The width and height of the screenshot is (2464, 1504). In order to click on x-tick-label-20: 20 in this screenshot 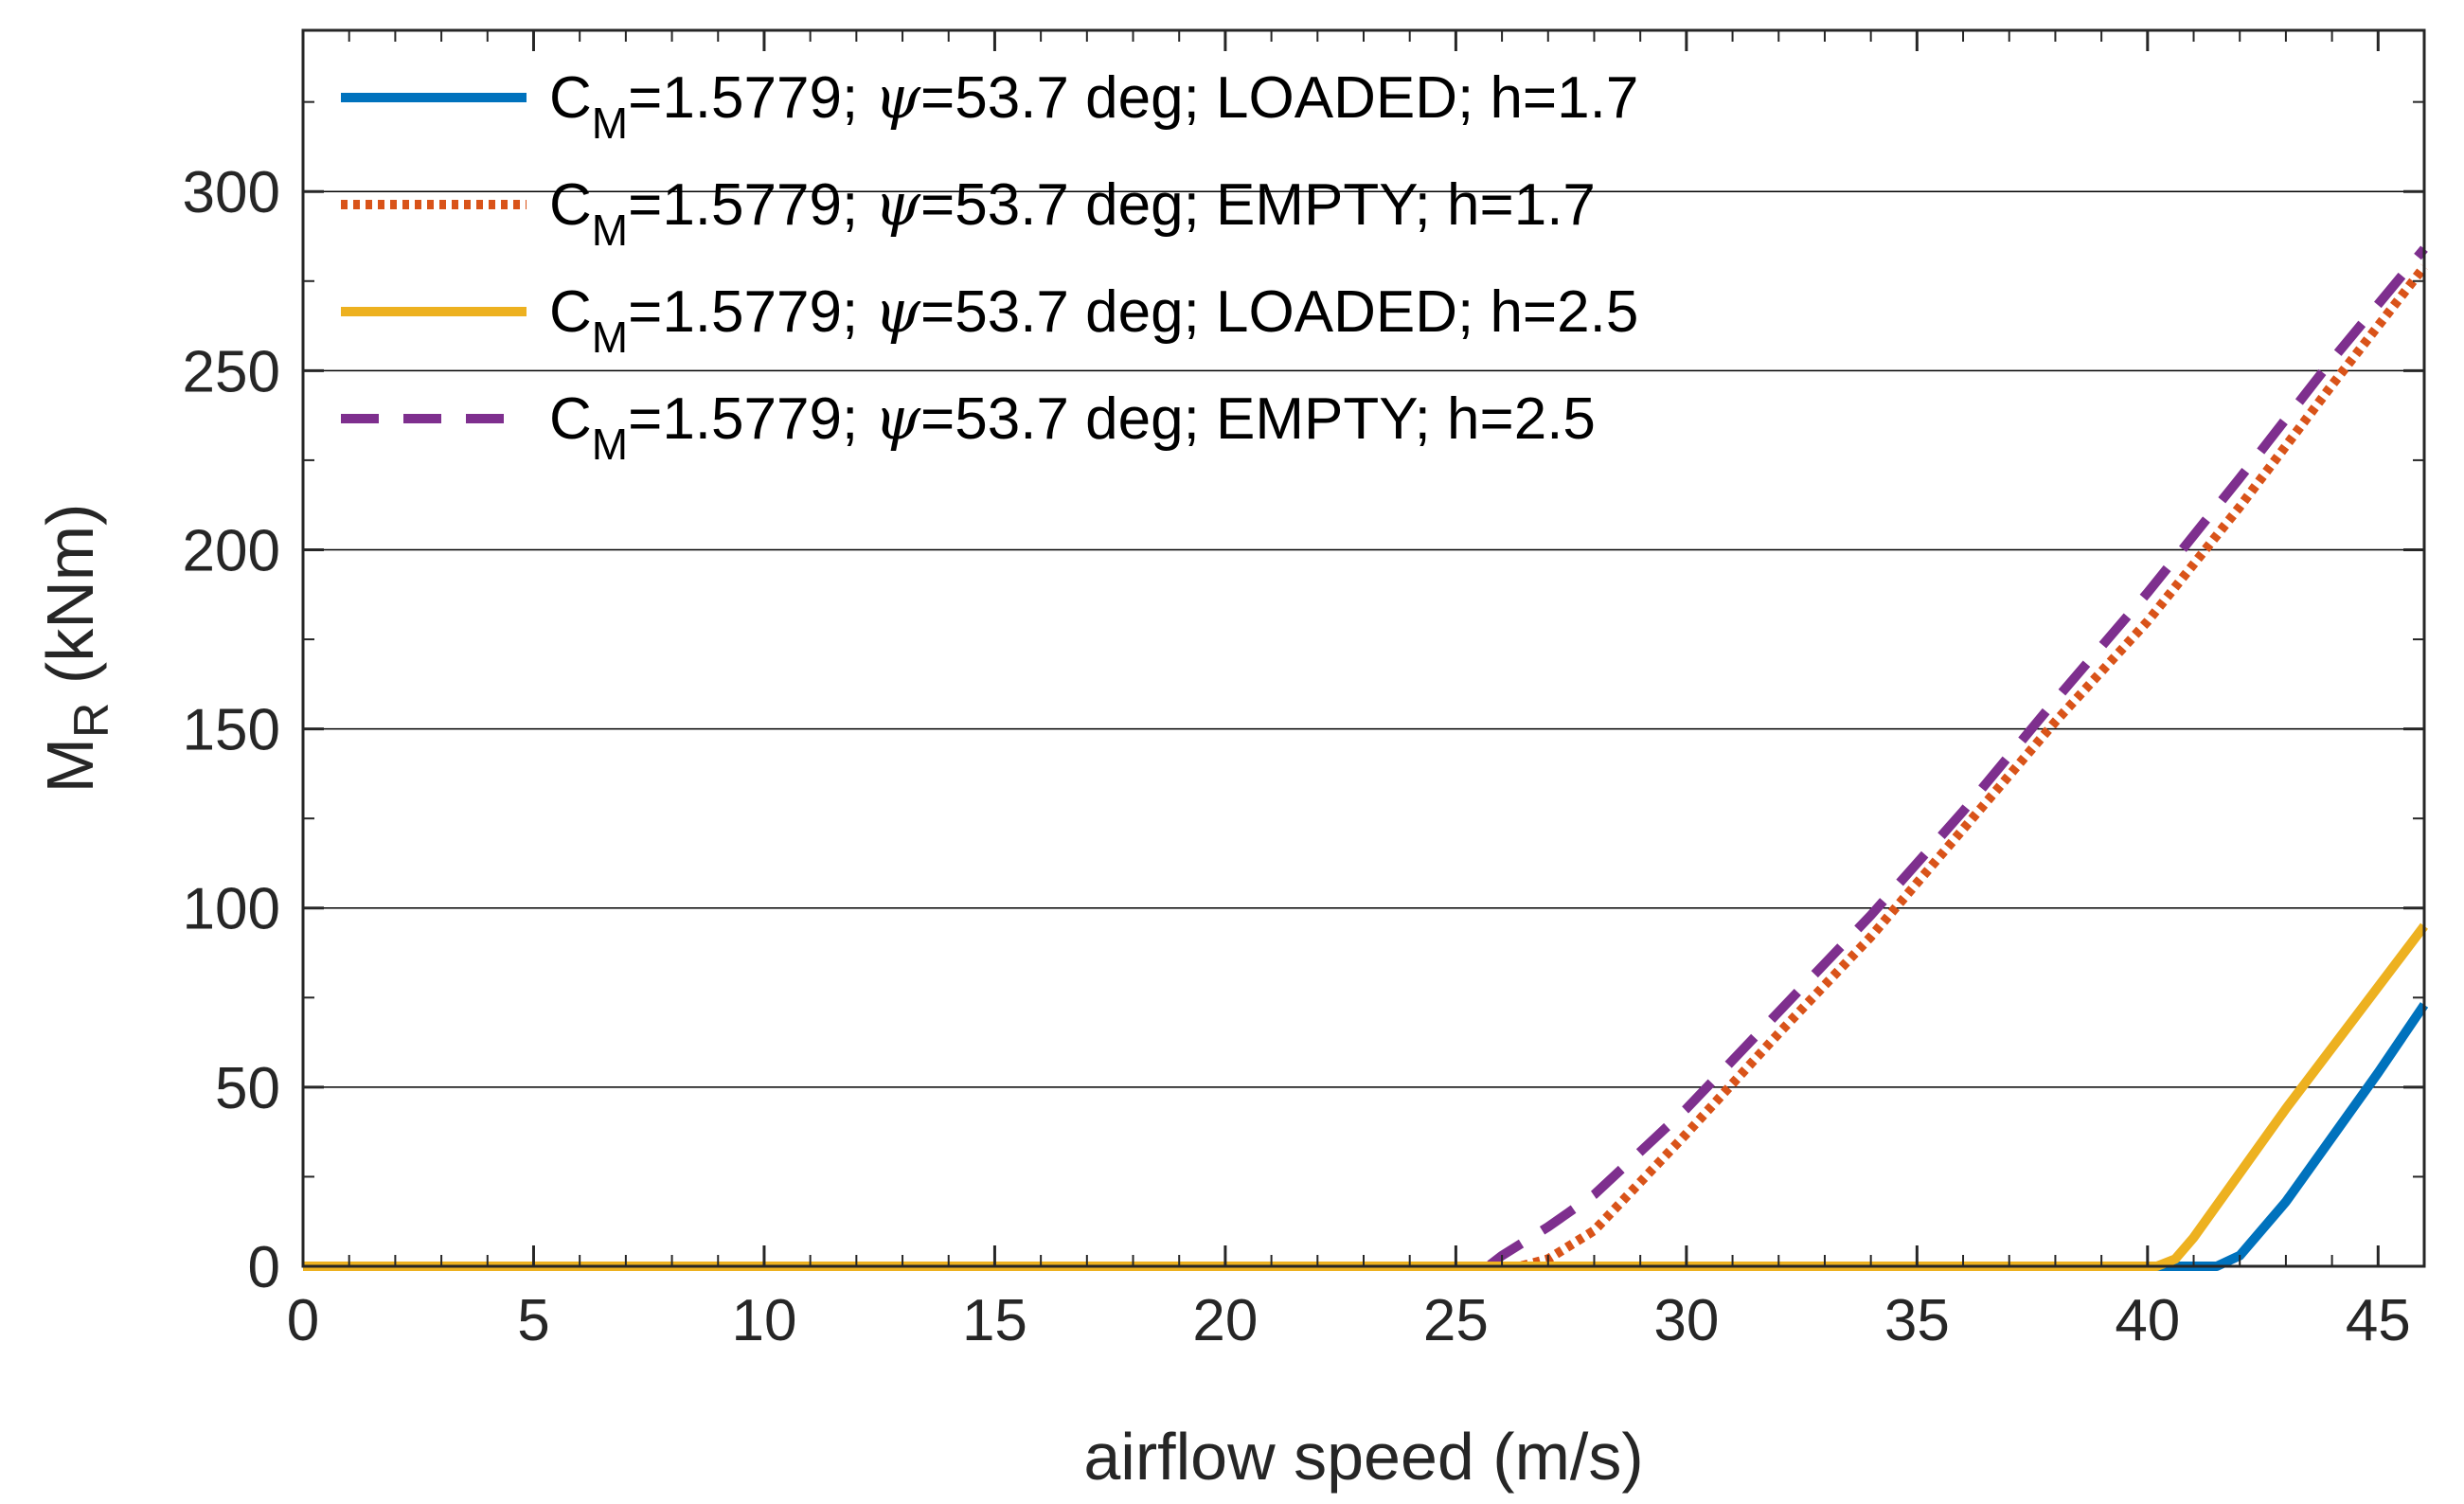, I will do `click(1225, 1321)`.